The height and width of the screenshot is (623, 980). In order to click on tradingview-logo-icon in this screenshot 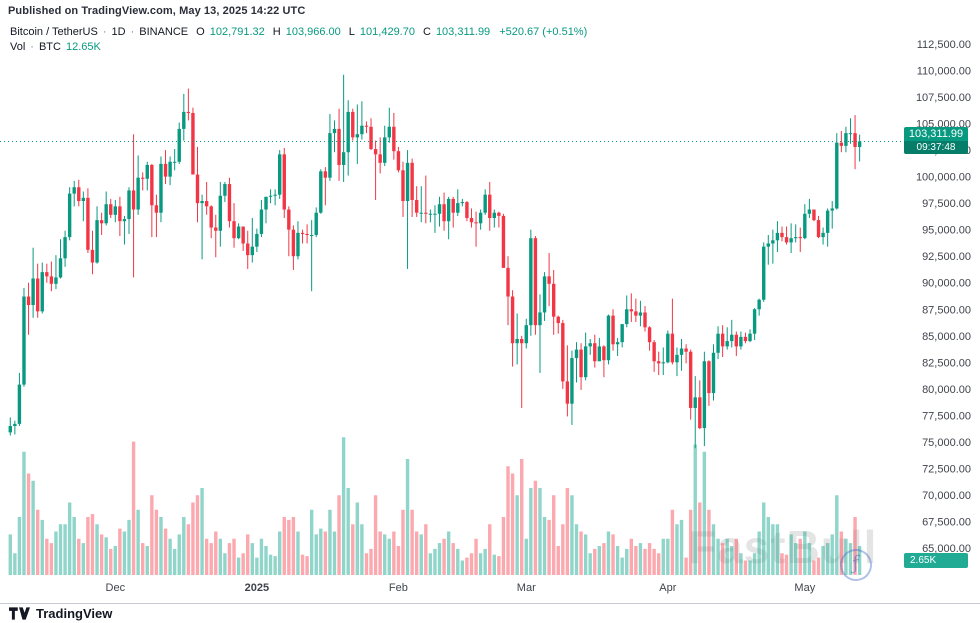, I will do `click(19, 613)`.